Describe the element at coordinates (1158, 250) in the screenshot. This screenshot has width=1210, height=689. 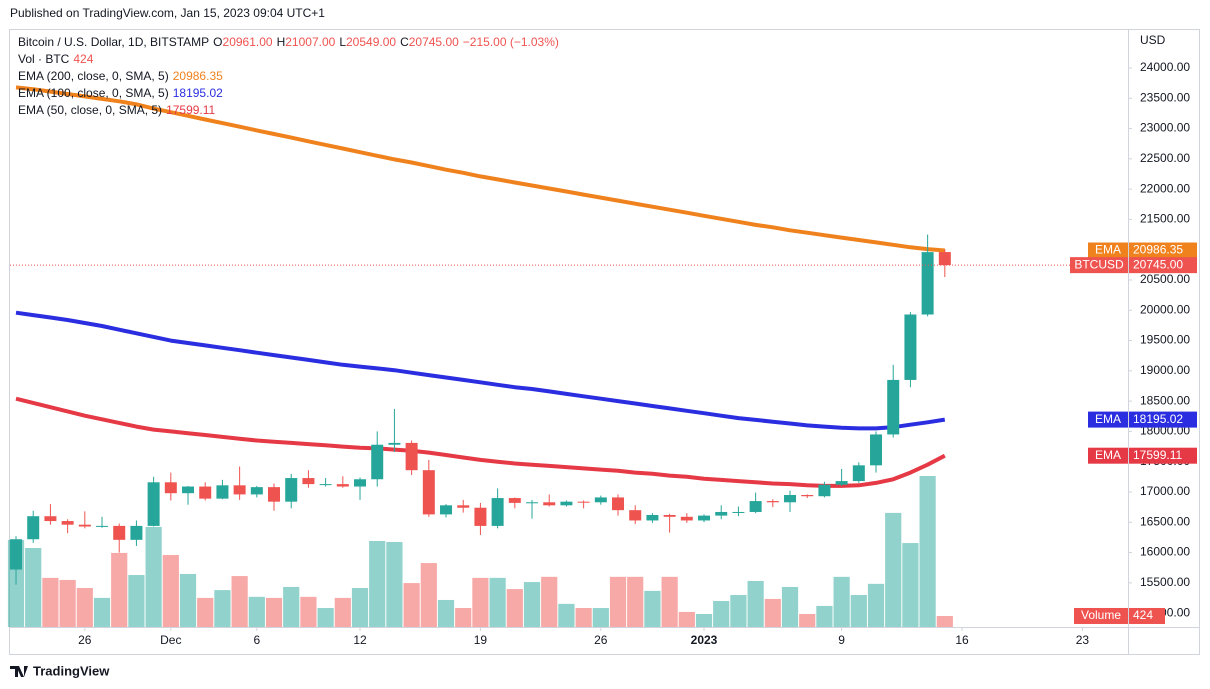
I see `tag-value: 20986.35` at that location.